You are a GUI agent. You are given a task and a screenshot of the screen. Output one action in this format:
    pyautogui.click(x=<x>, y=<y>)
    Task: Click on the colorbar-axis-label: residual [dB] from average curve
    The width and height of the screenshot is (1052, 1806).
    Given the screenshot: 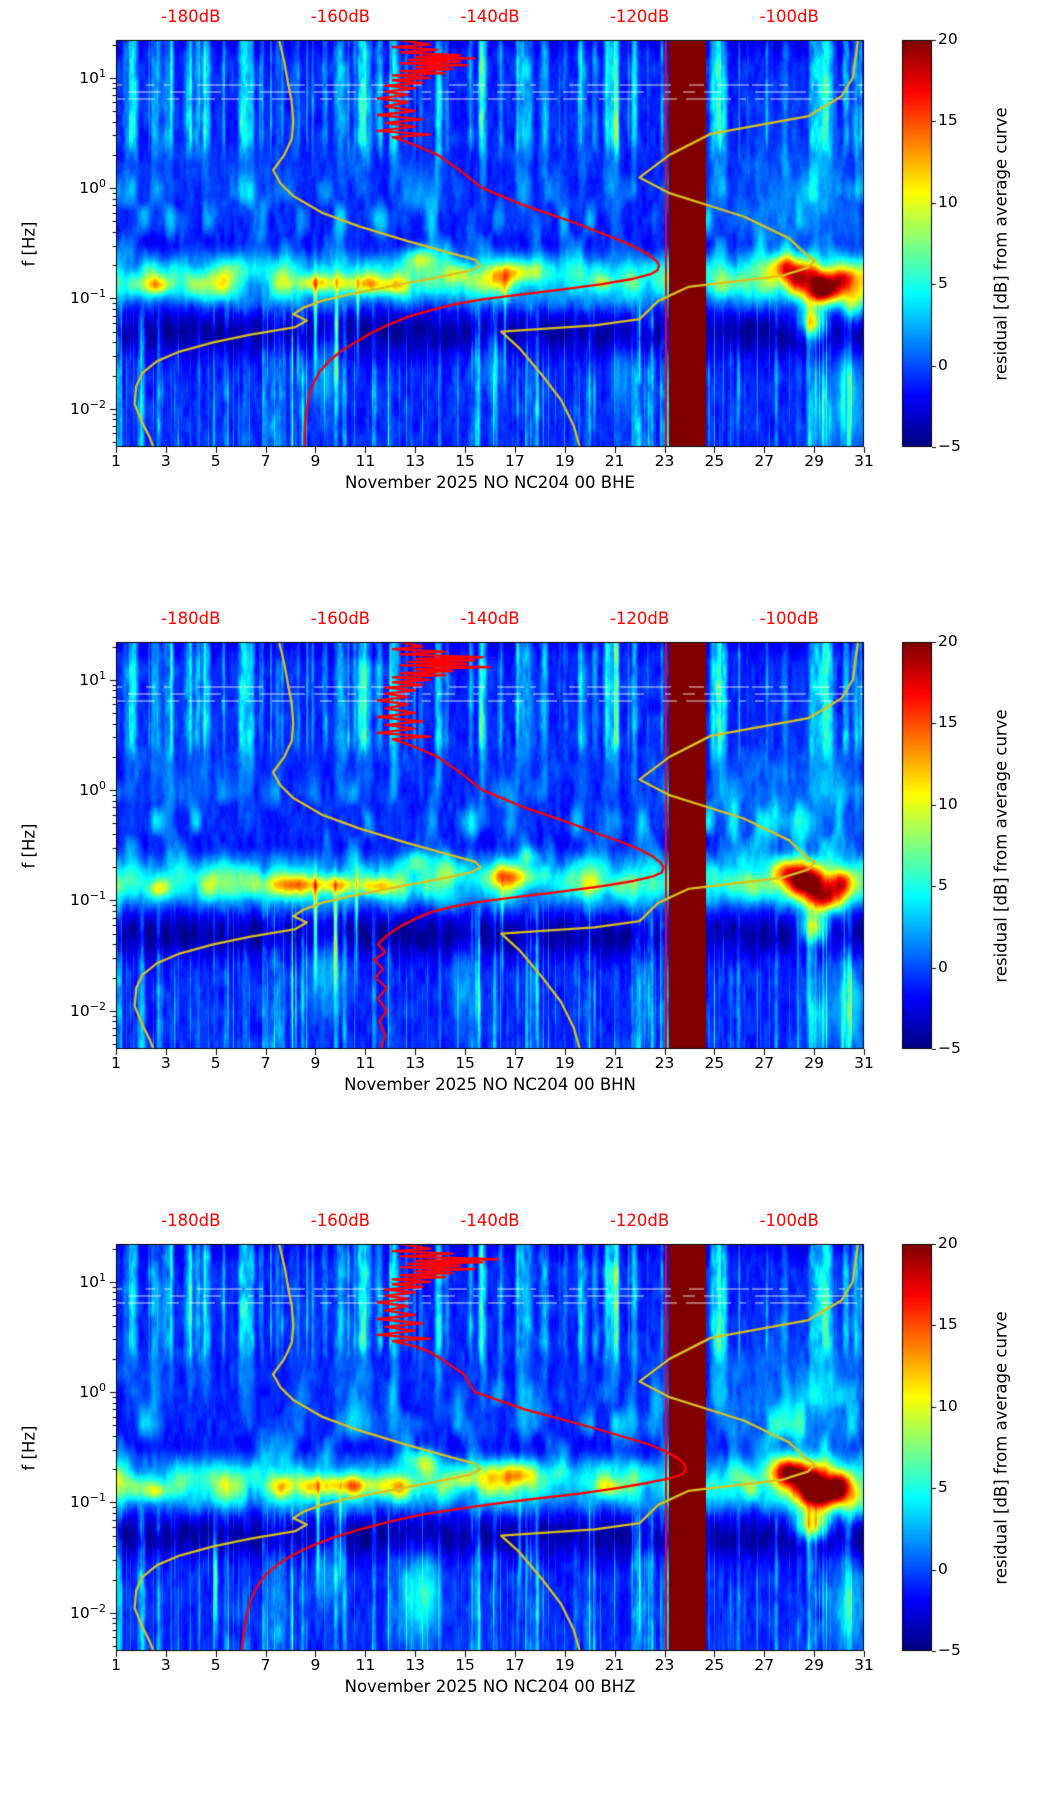 What is the action you would take?
    pyautogui.click(x=1001, y=1447)
    